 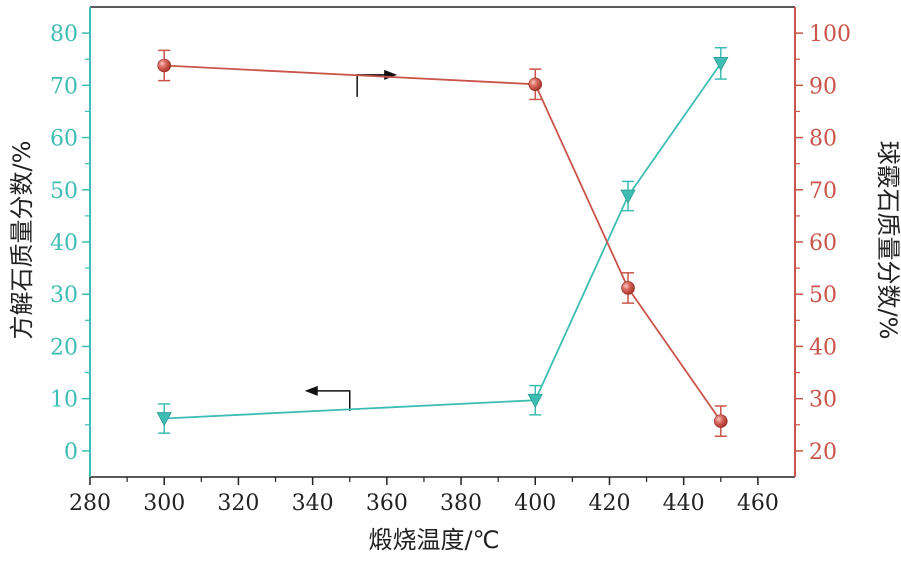 What do you see at coordinates (332, 400) in the screenshot?
I see `arrow-left-annotation` at bounding box center [332, 400].